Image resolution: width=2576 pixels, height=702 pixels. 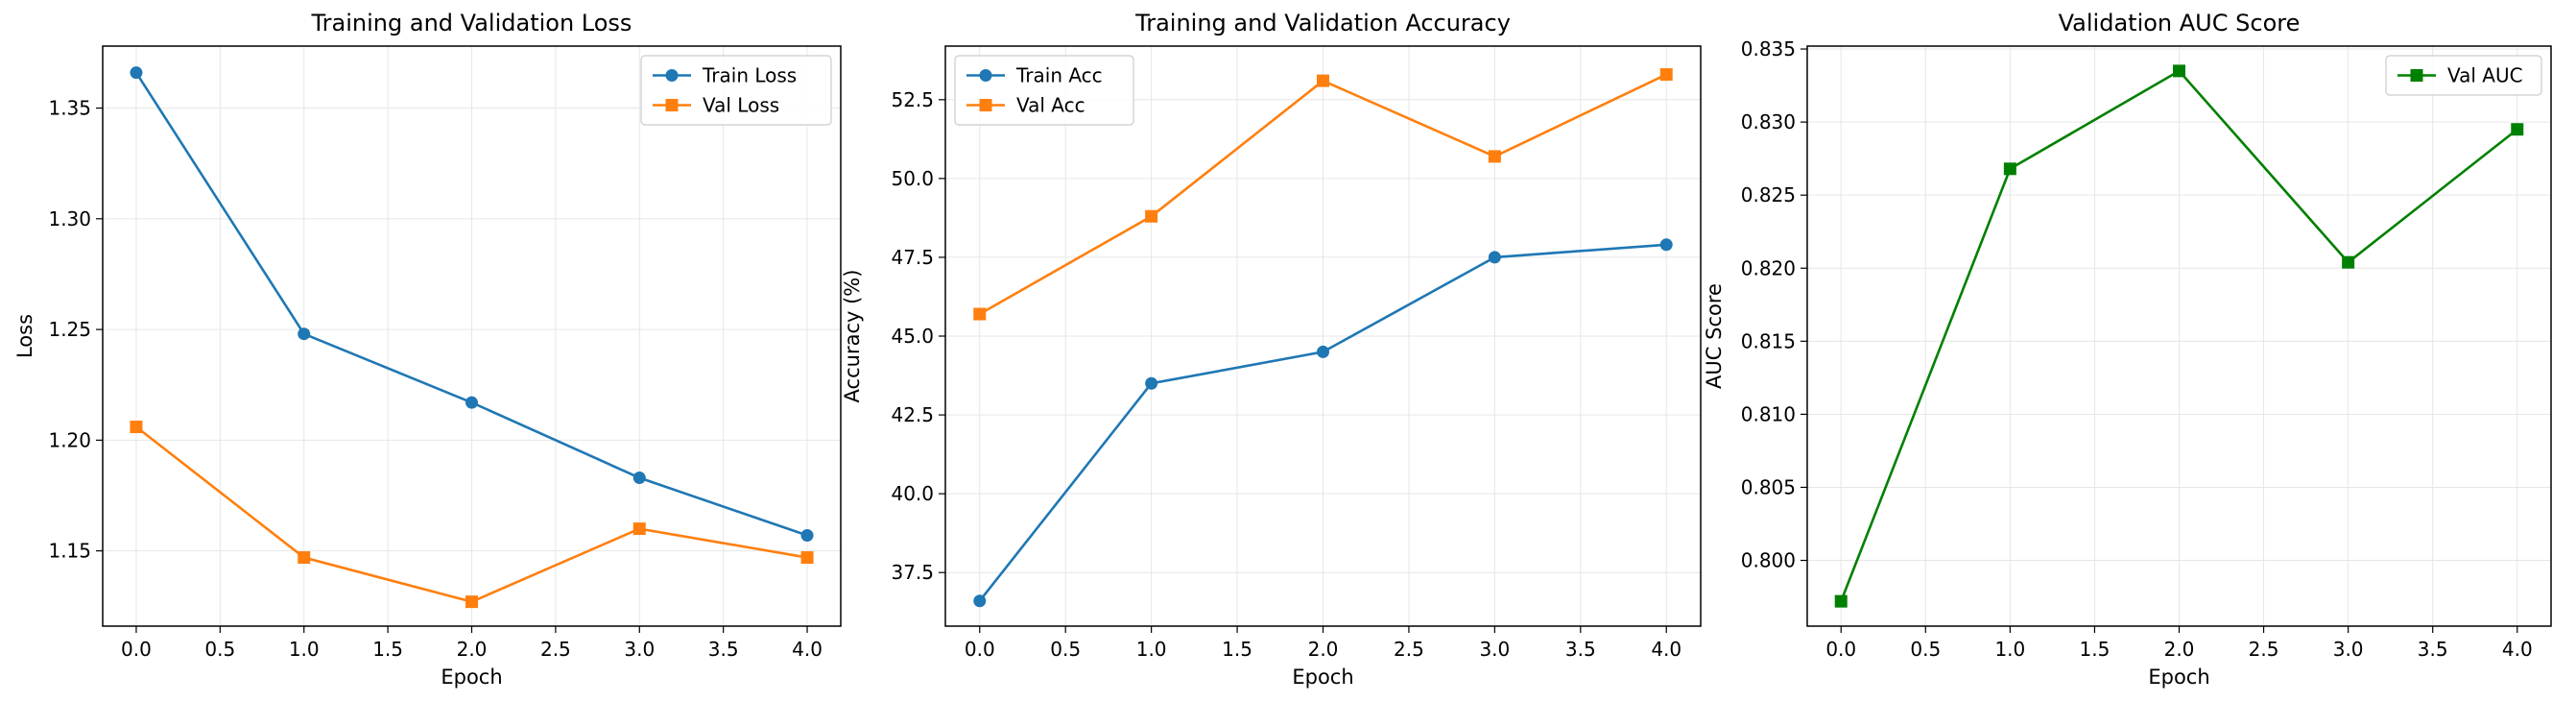 What do you see at coordinates (741, 105) in the screenshot?
I see `legend-label: Val Loss` at bounding box center [741, 105].